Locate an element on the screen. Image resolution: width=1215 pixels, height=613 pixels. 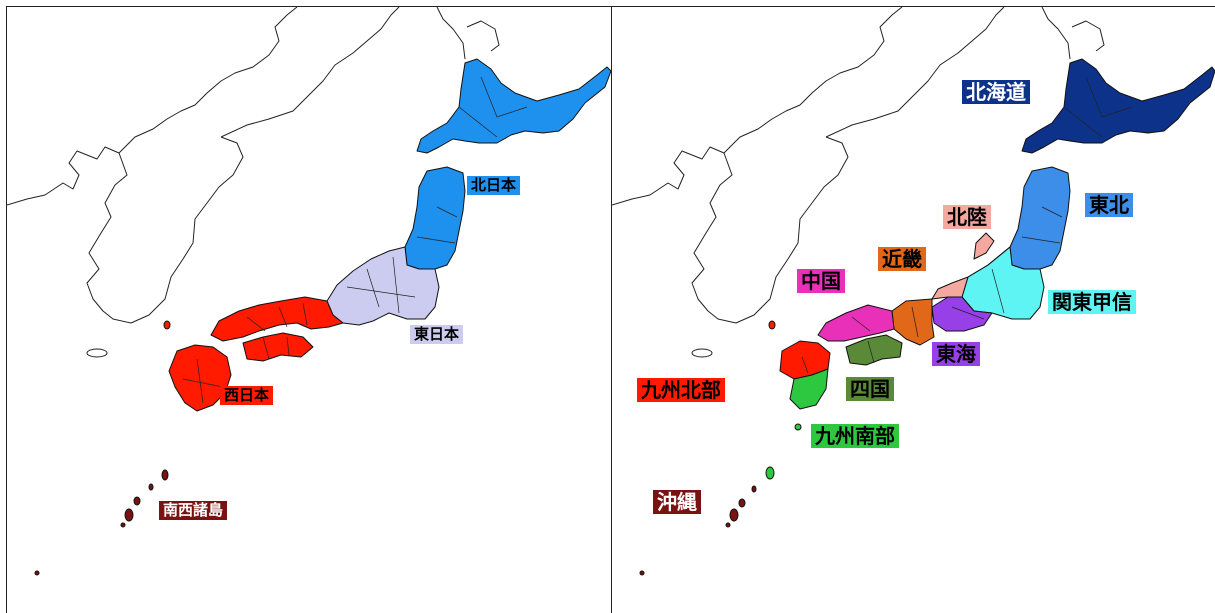
region-label-kinki: 近畿 is located at coordinates (902, 259).